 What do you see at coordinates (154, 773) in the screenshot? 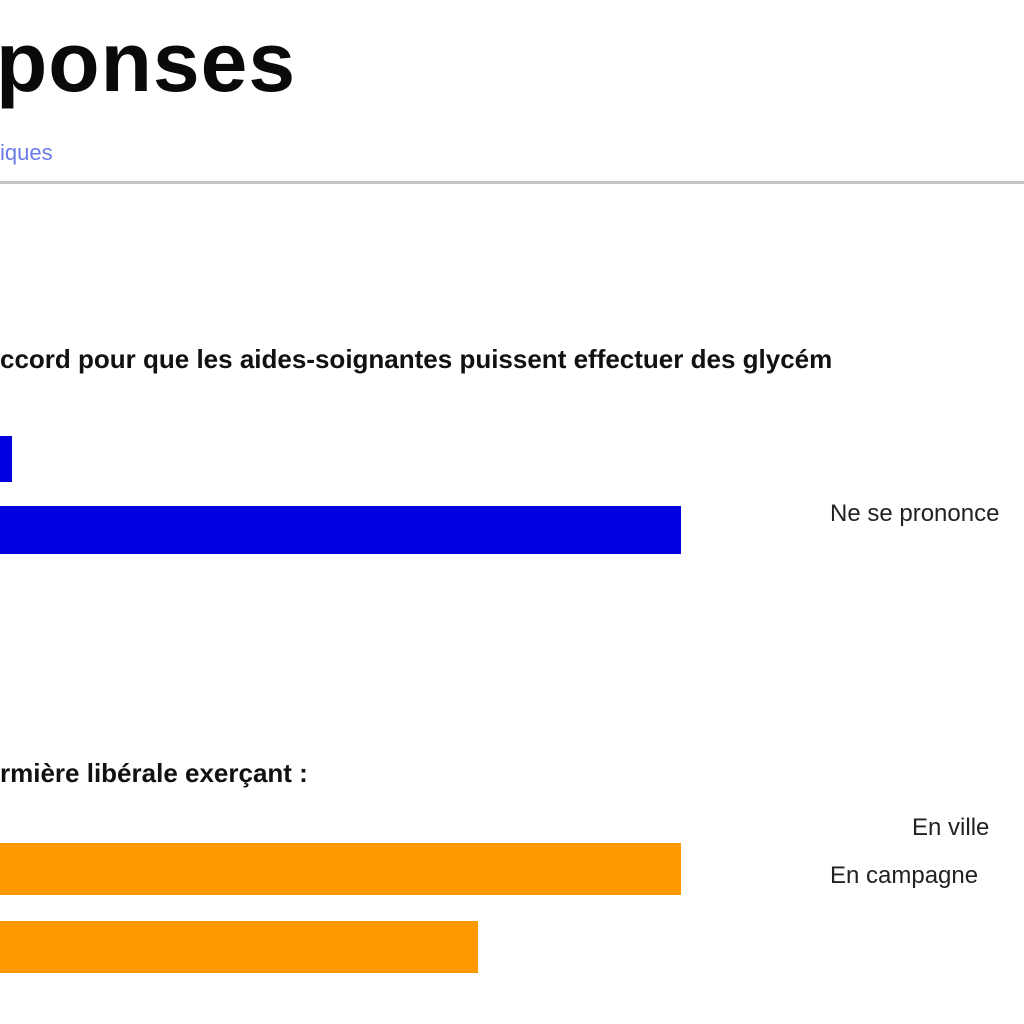
I see `question-2-text: rmière libérale exerçant :` at bounding box center [154, 773].